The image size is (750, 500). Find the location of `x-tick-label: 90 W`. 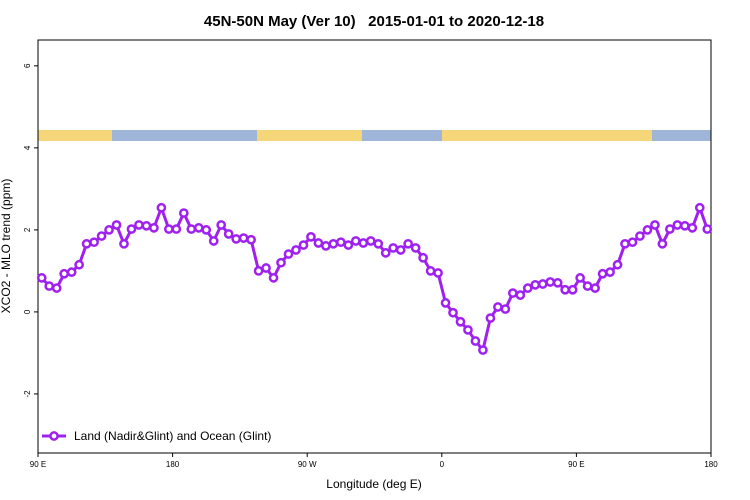

x-tick-label: 90 W is located at coordinates (307, 464).